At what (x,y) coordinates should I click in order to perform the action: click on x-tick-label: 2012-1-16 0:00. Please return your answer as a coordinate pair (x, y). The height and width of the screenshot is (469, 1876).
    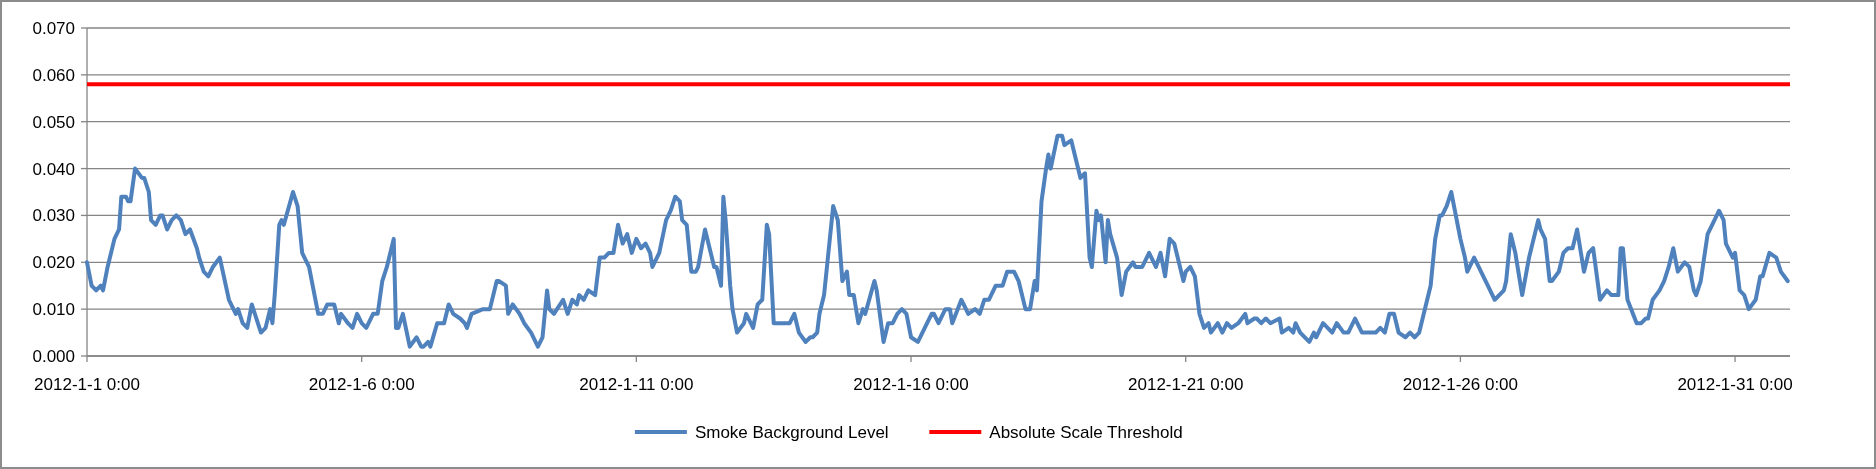
    Looking at the image, I should click on (911, 384).